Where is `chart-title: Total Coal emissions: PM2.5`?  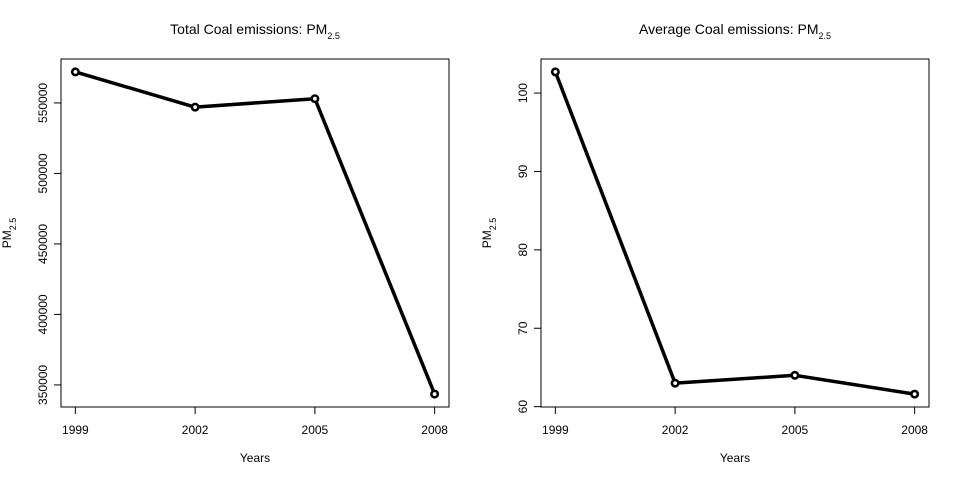
chart-title: Total Coal emissions: PM2.5 is located at coordinates (255, 31).